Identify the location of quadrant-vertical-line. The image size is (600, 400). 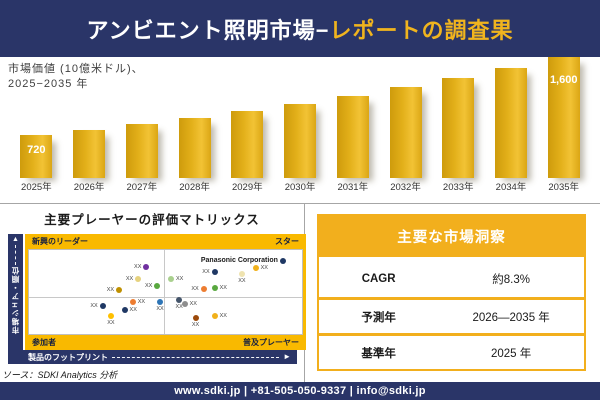
(164, 292).